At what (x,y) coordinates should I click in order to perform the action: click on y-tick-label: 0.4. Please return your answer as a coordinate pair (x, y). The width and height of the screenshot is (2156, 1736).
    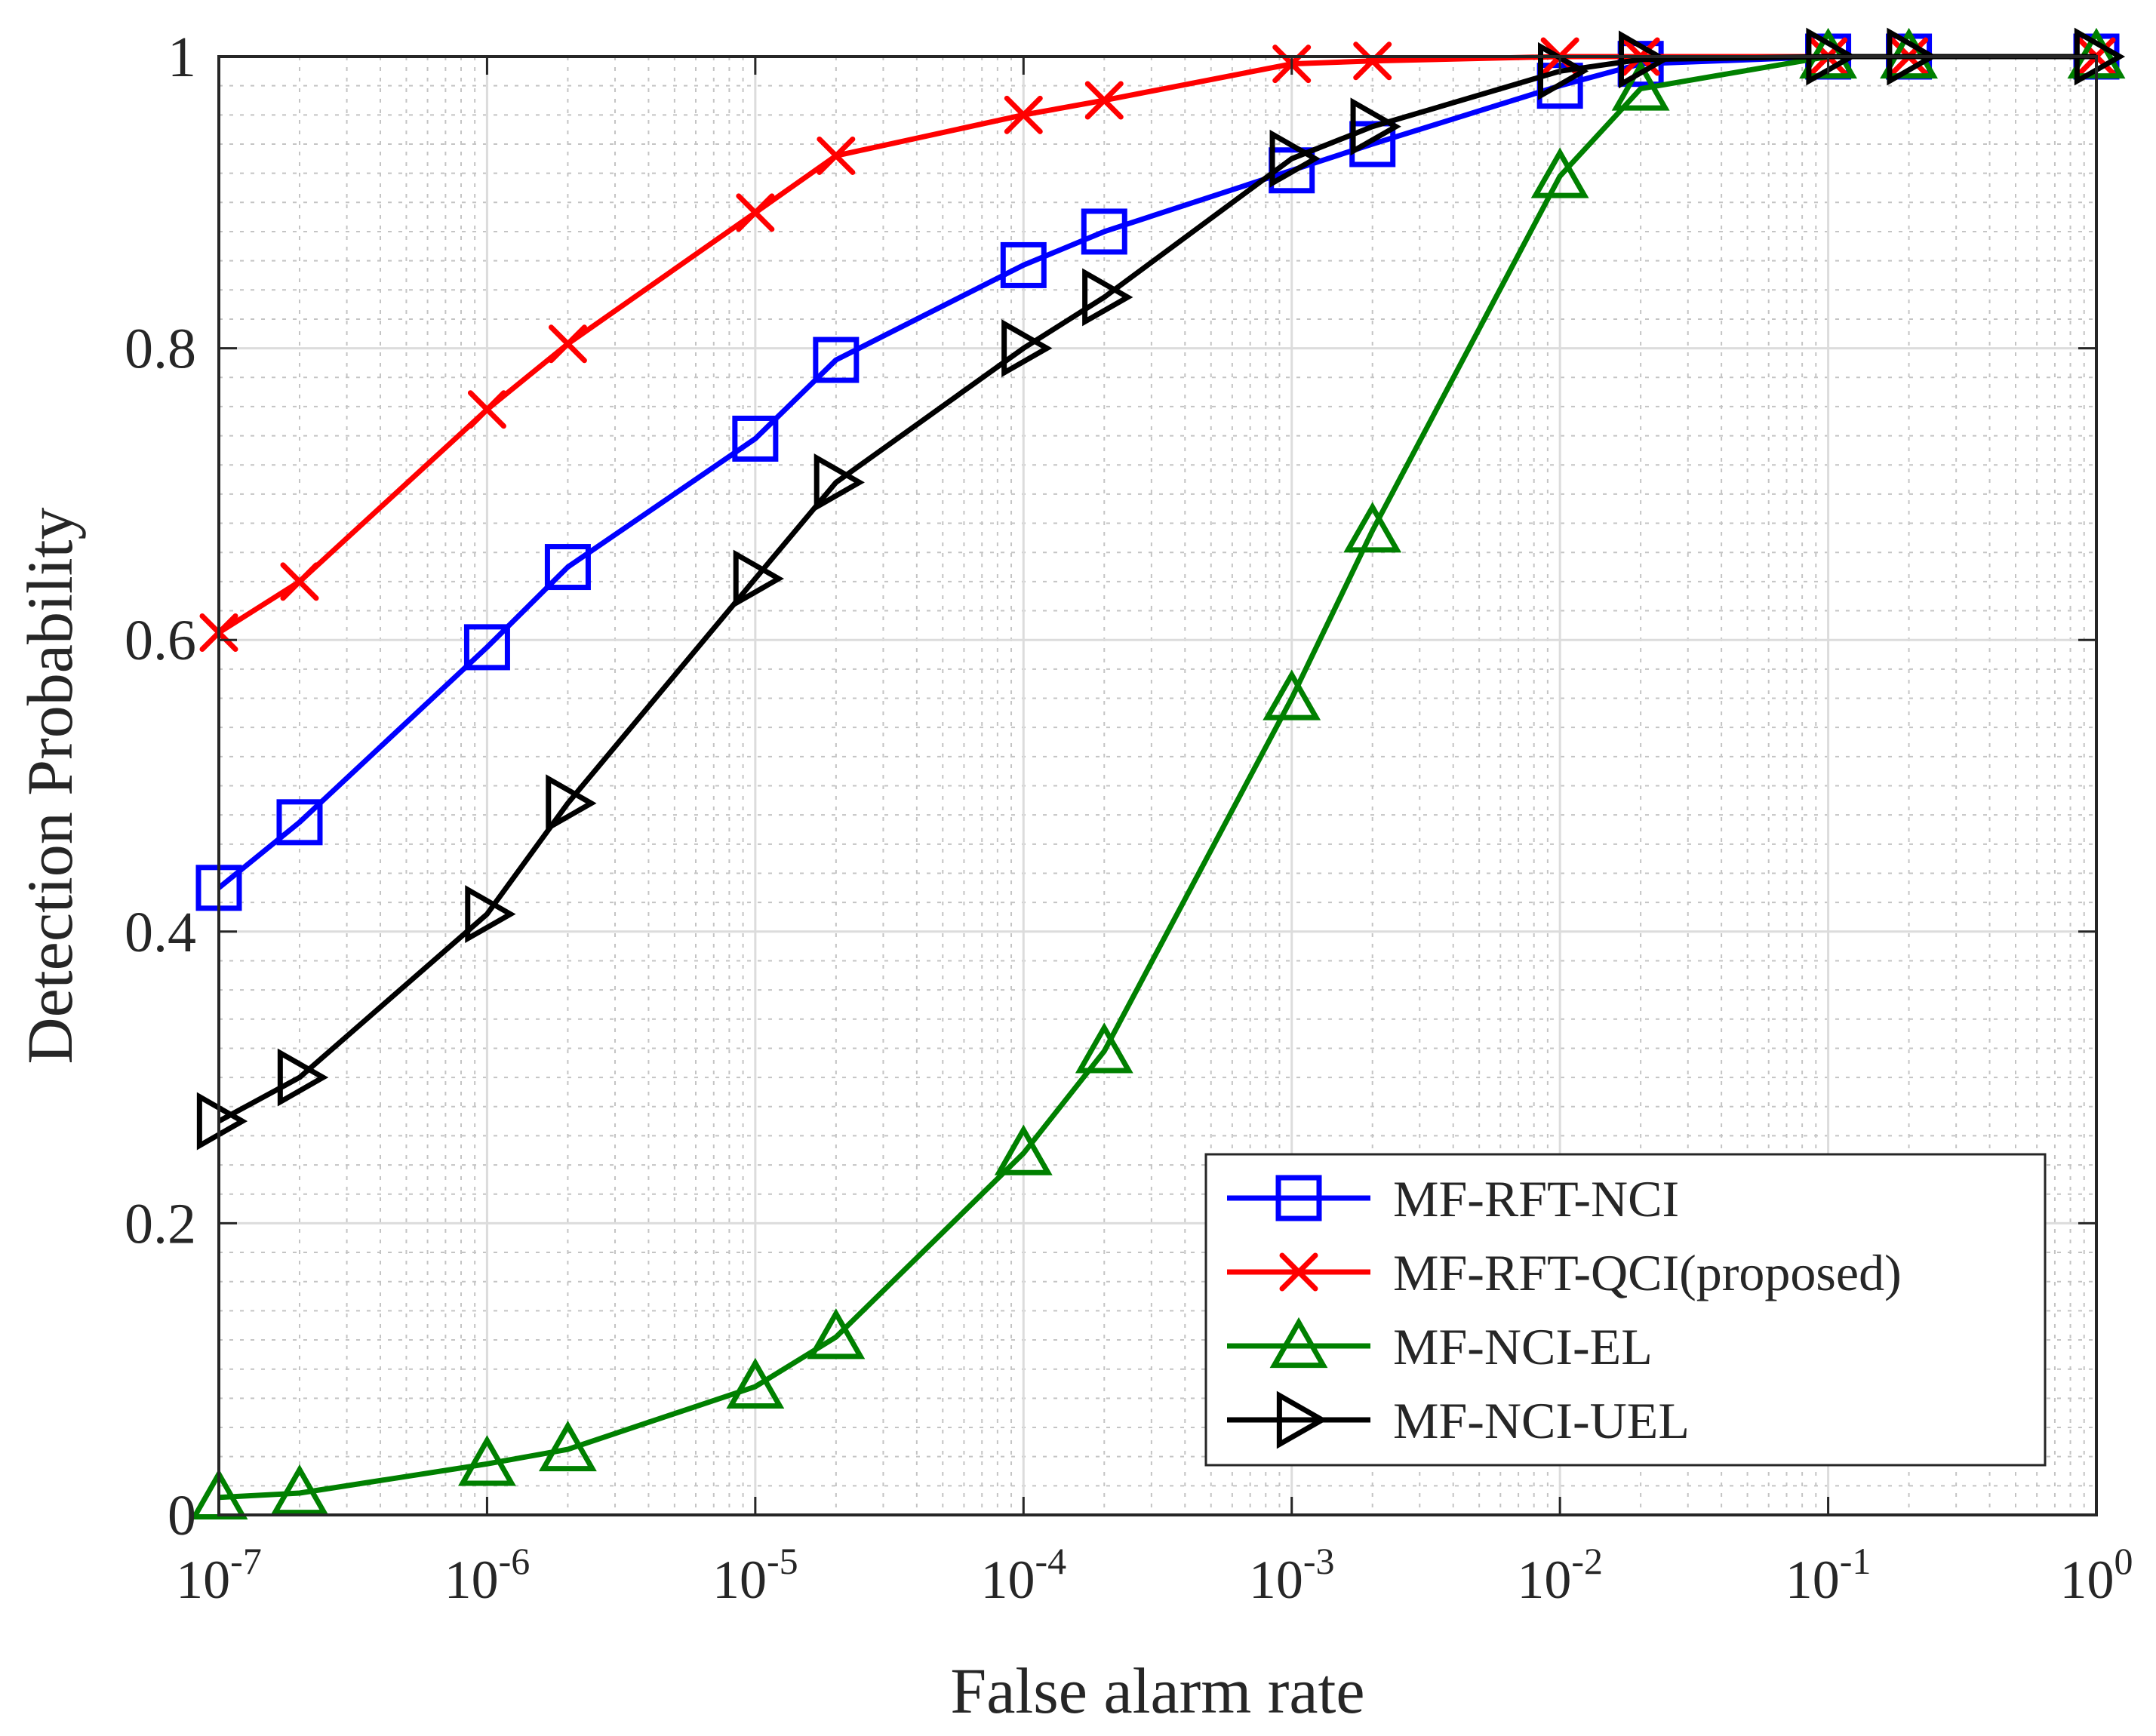
    Looking at the image, I should click on (160, 932).